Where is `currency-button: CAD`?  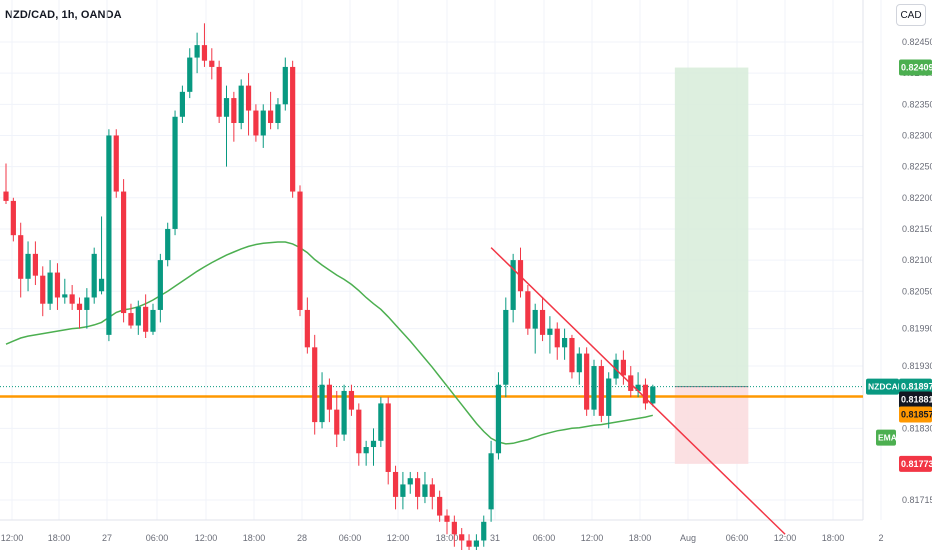
currency-button: CAD is located at coordinates (911, 15).